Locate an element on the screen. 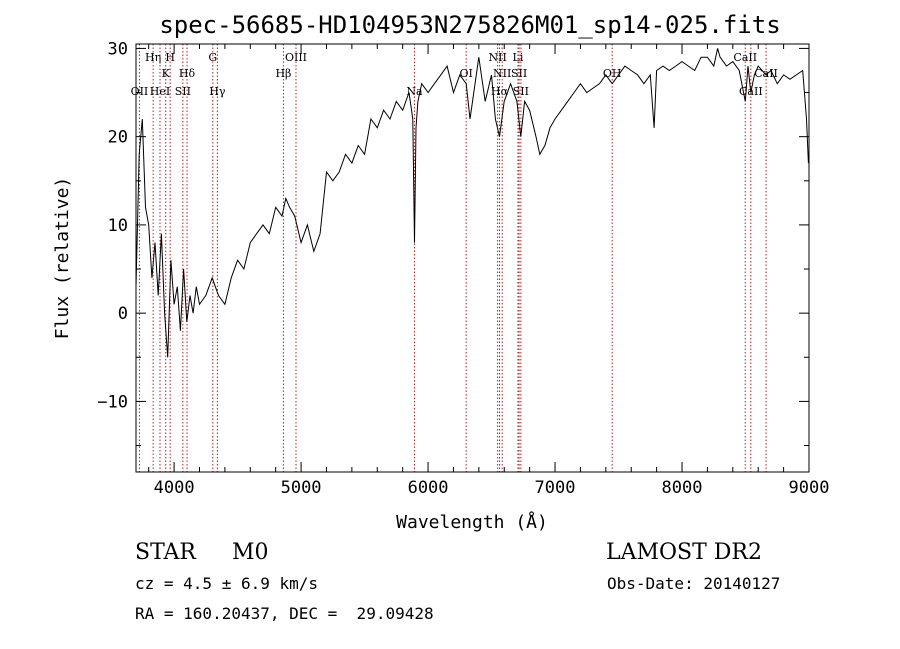 The image size is (900, 649). y-tick-label: 0 is located at coordinates (123, 314).